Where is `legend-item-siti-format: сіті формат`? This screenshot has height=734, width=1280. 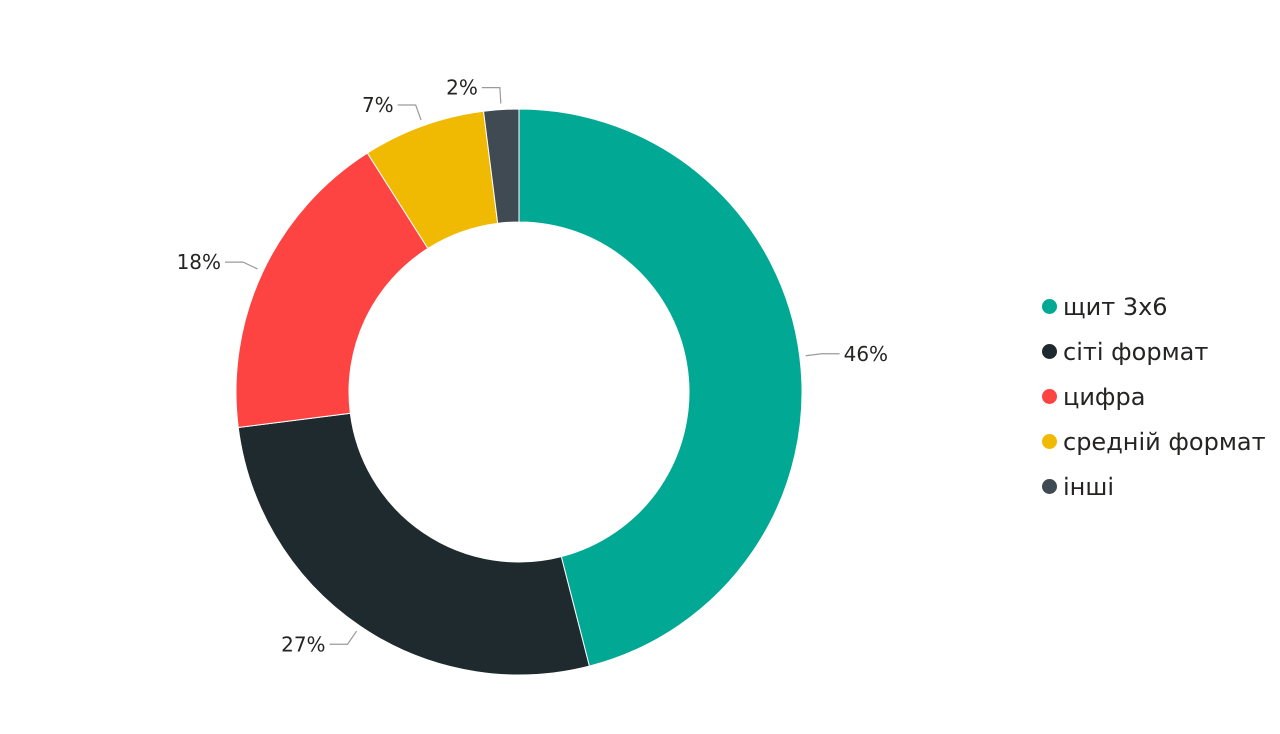
legend-item-siti-format: сіті формат is located at coordinates (1154, 351).